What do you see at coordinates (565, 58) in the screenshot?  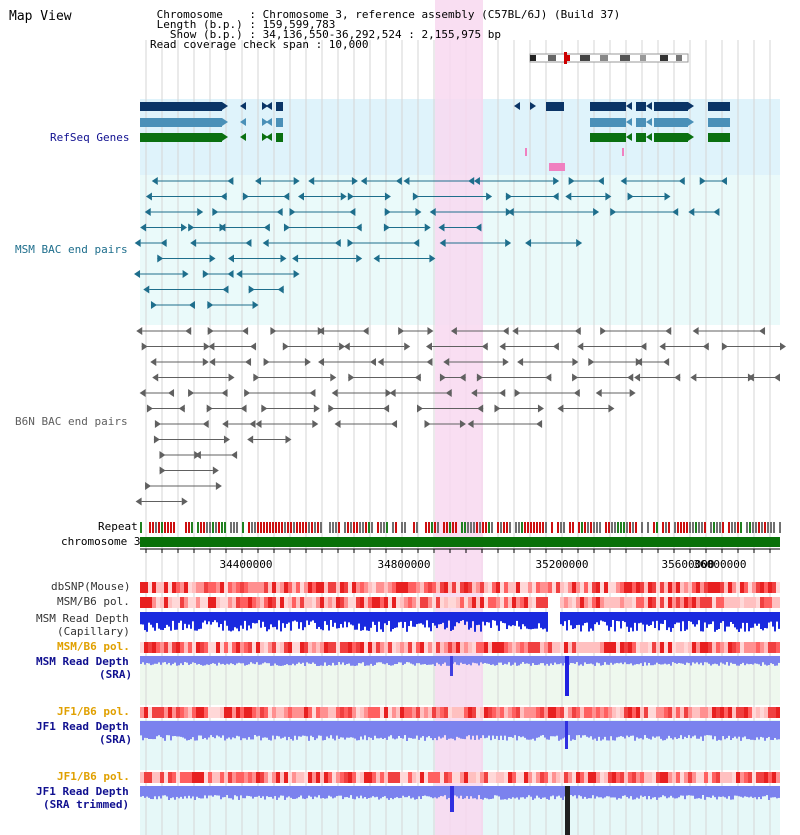 I see `ideogram-position-marker` at bounding box center [565, 58].